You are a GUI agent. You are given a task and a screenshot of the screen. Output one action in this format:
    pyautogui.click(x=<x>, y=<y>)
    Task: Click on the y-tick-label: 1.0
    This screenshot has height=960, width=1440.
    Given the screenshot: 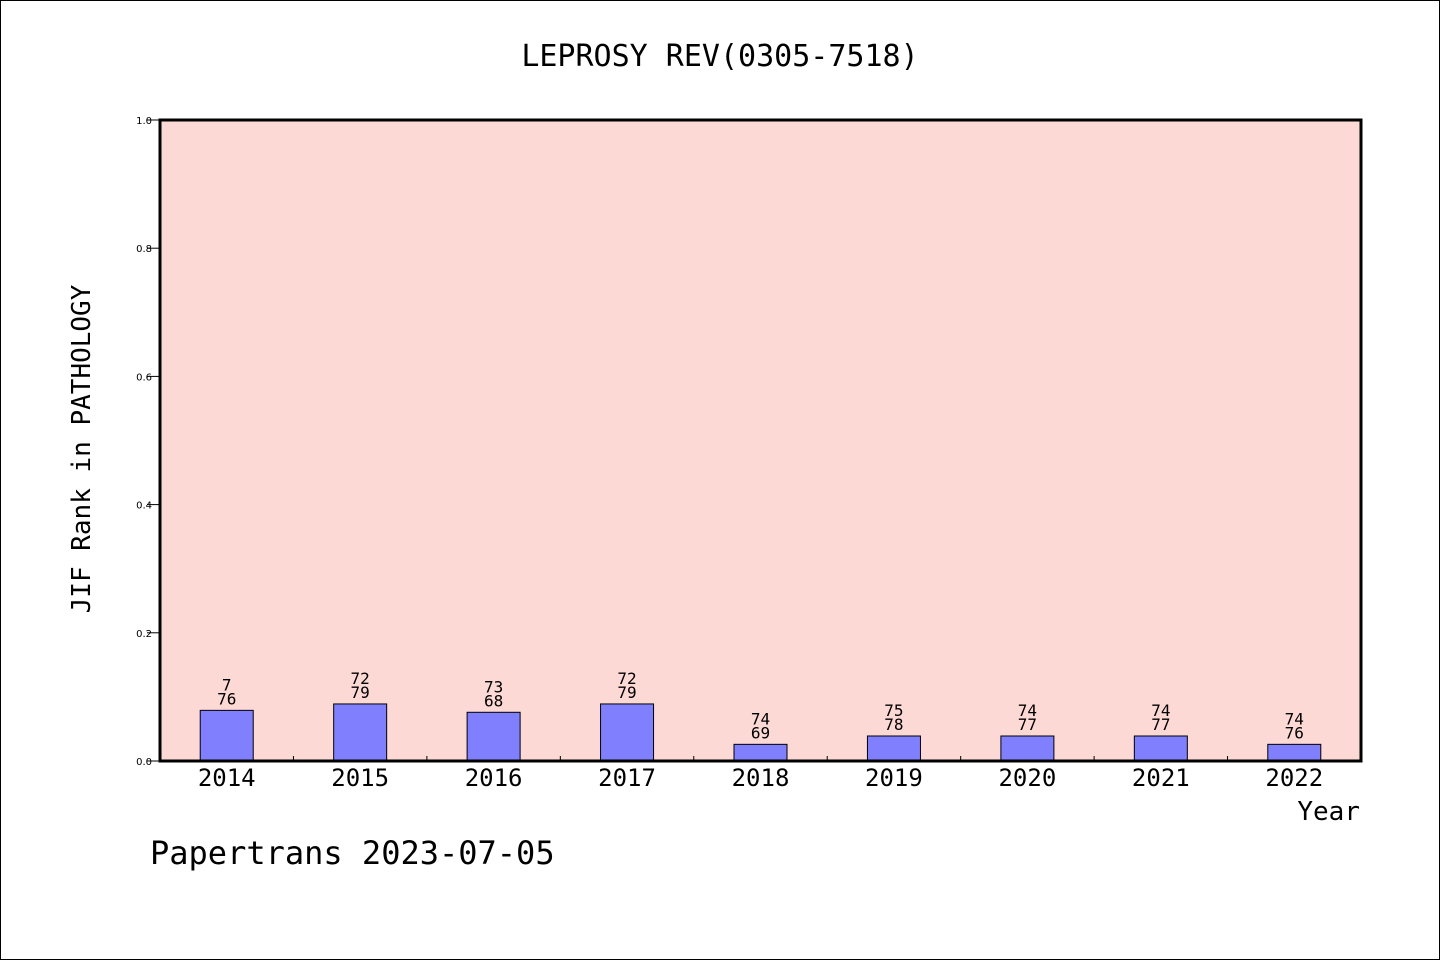 What is the action you would take?
    pyautogui.click(x=144, y=121)
    